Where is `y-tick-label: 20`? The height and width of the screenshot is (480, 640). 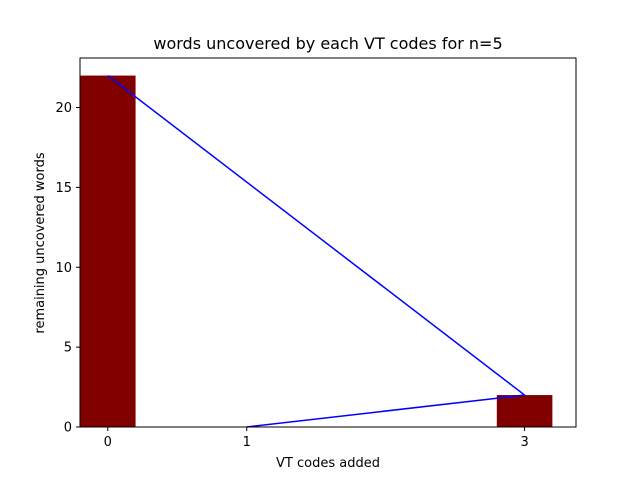 y-tick-label: 20 is located at coordinates (63, 108).